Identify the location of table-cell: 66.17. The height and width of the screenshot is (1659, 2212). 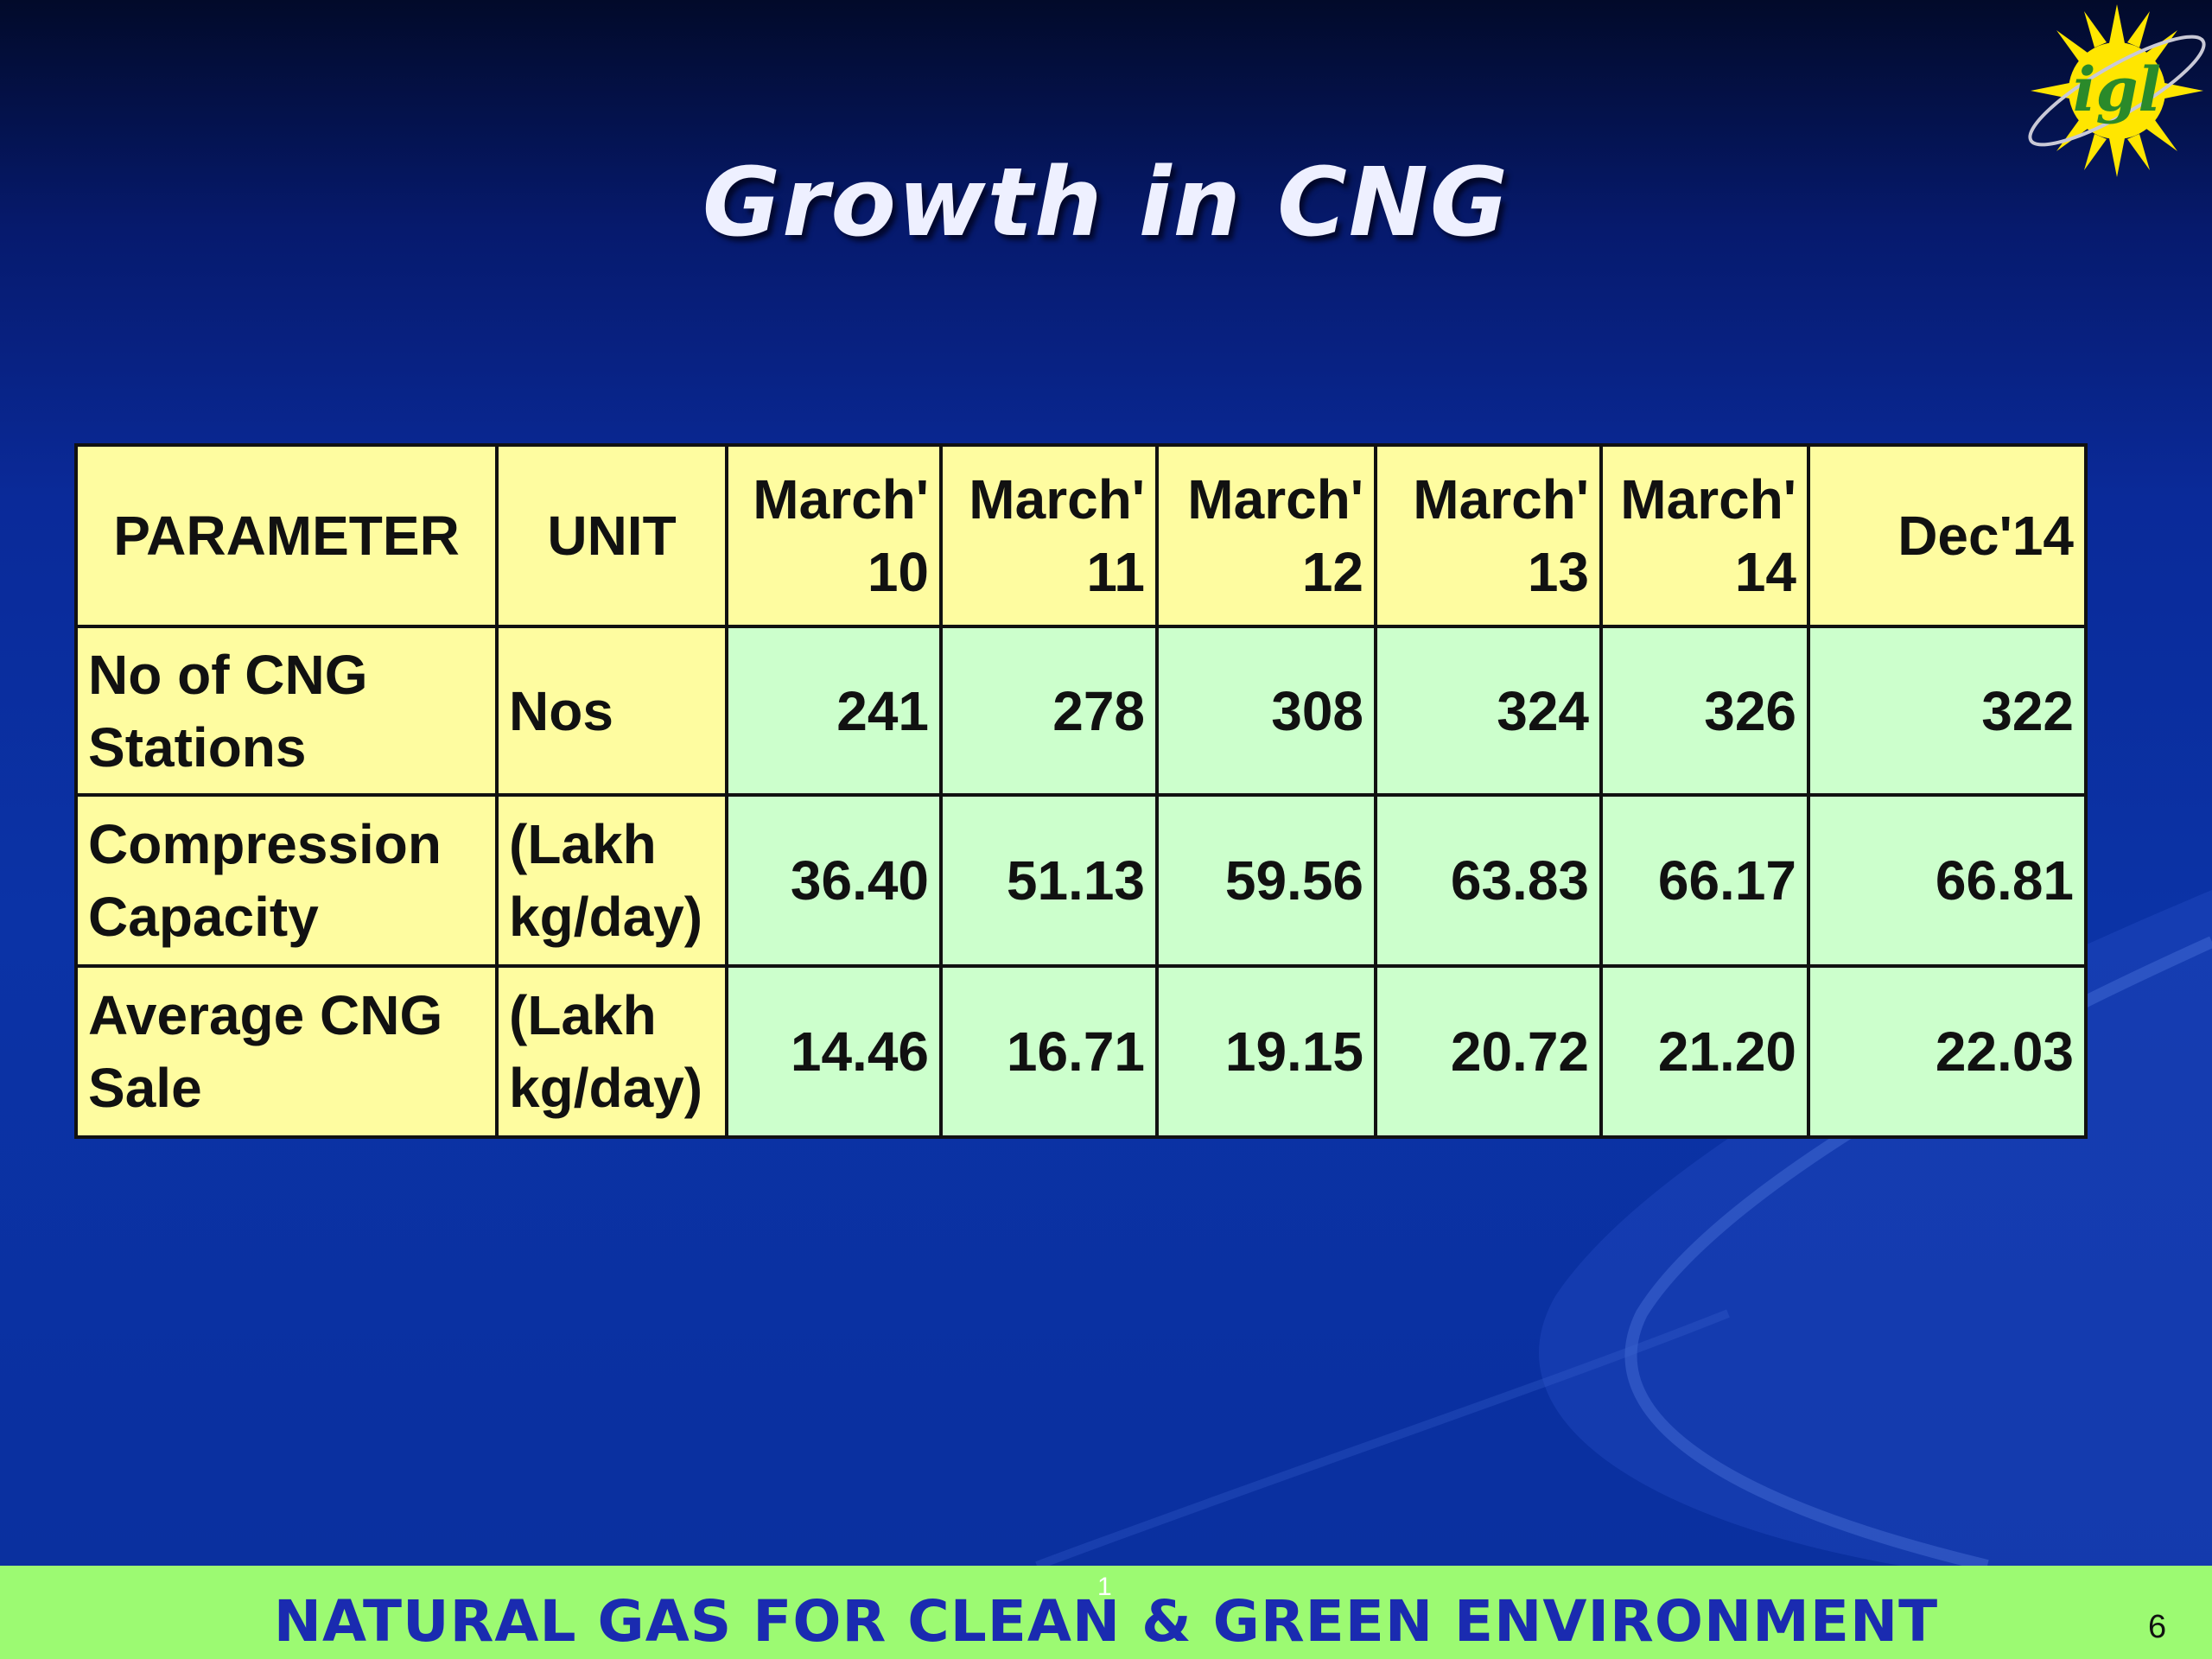
(1704, 880).